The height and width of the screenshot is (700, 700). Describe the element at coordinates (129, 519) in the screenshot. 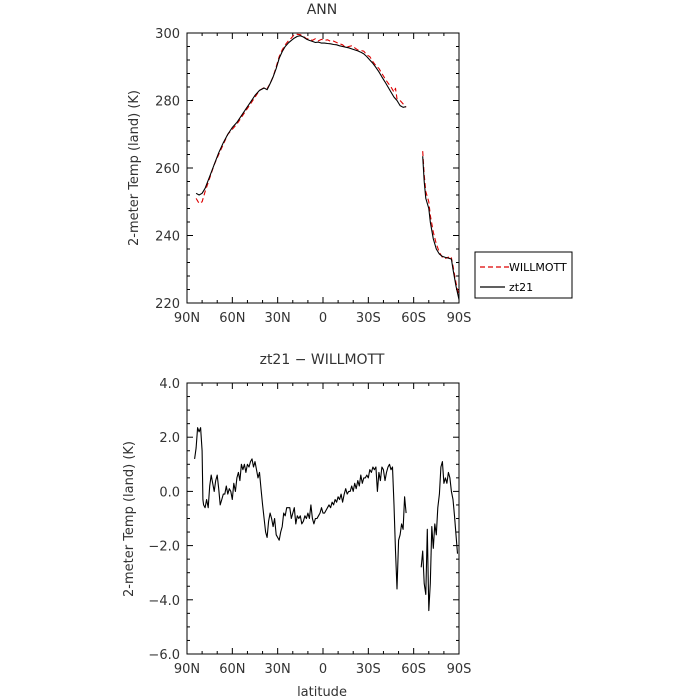

I see `bottom-y-axis-label: 2-meter Temp (land) (K)` at that location.